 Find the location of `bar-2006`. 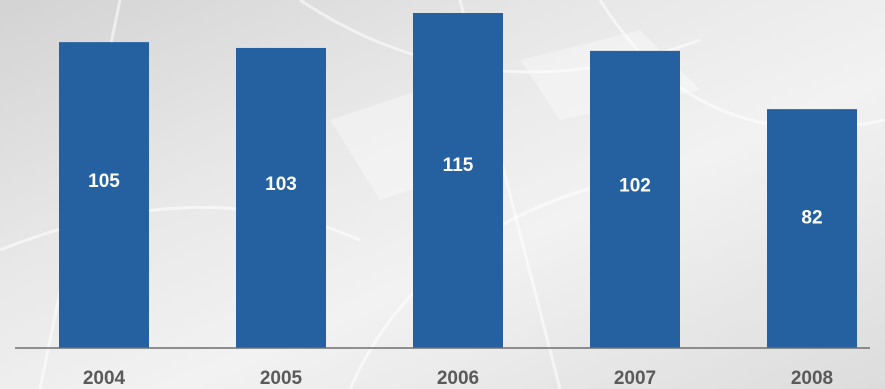

bar-2006 is located at coordinates (458, 180).